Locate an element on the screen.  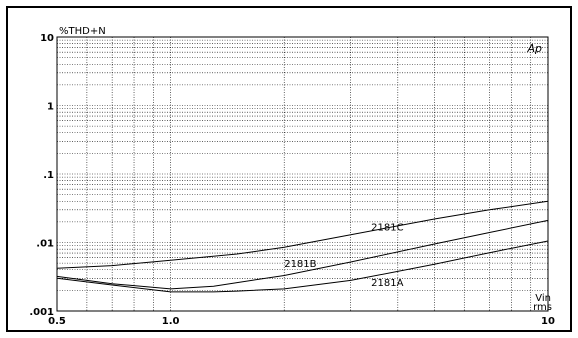
ap-logo: Ap is located at coordinates (534, 48).